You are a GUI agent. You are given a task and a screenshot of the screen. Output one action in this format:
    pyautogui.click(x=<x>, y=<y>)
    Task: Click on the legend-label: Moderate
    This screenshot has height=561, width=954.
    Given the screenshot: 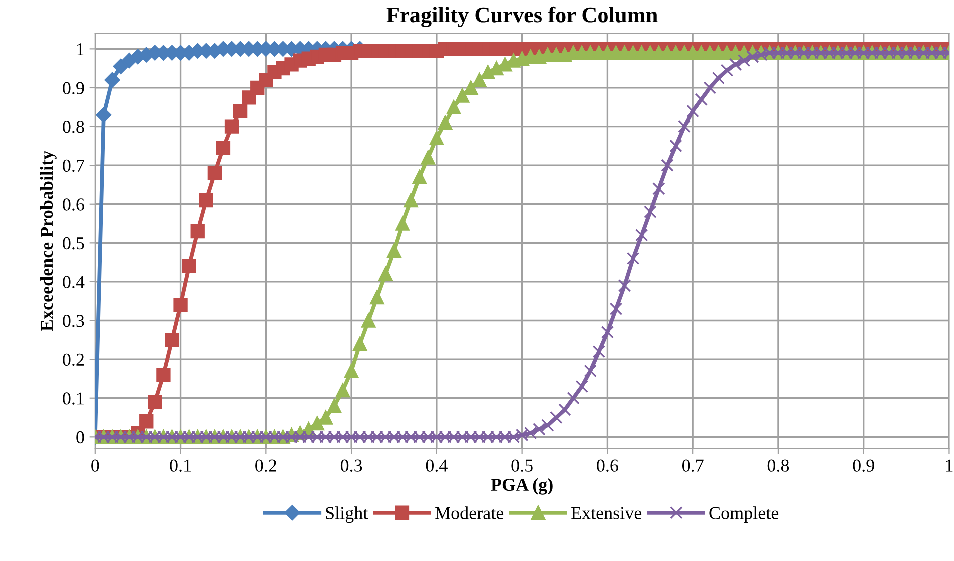 What is the action you would take?
    pyautogui.click(x=470, y=513)
    